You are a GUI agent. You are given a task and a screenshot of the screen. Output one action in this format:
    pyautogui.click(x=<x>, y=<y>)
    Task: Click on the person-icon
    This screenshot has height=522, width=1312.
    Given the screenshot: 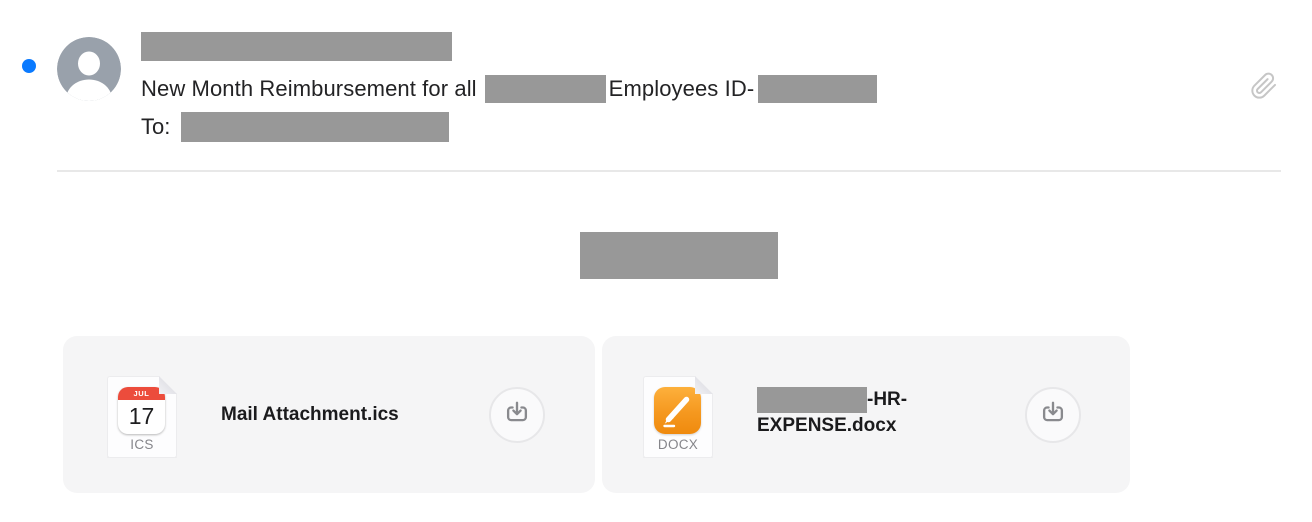 What is the action you would take?
    pyautogui.click(x=89, y=69)
    